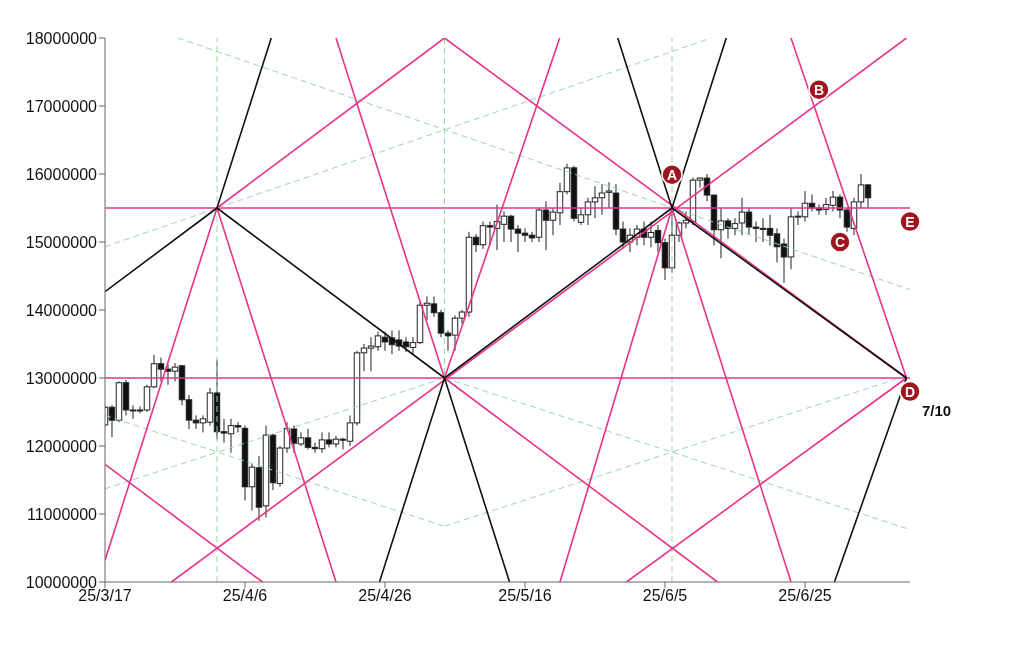 Image resolution: width=1024 pixels, height=657 pixels. Describe the element at coordinates (910, 391) in the screenshot. I see `data-label: D` at that location.